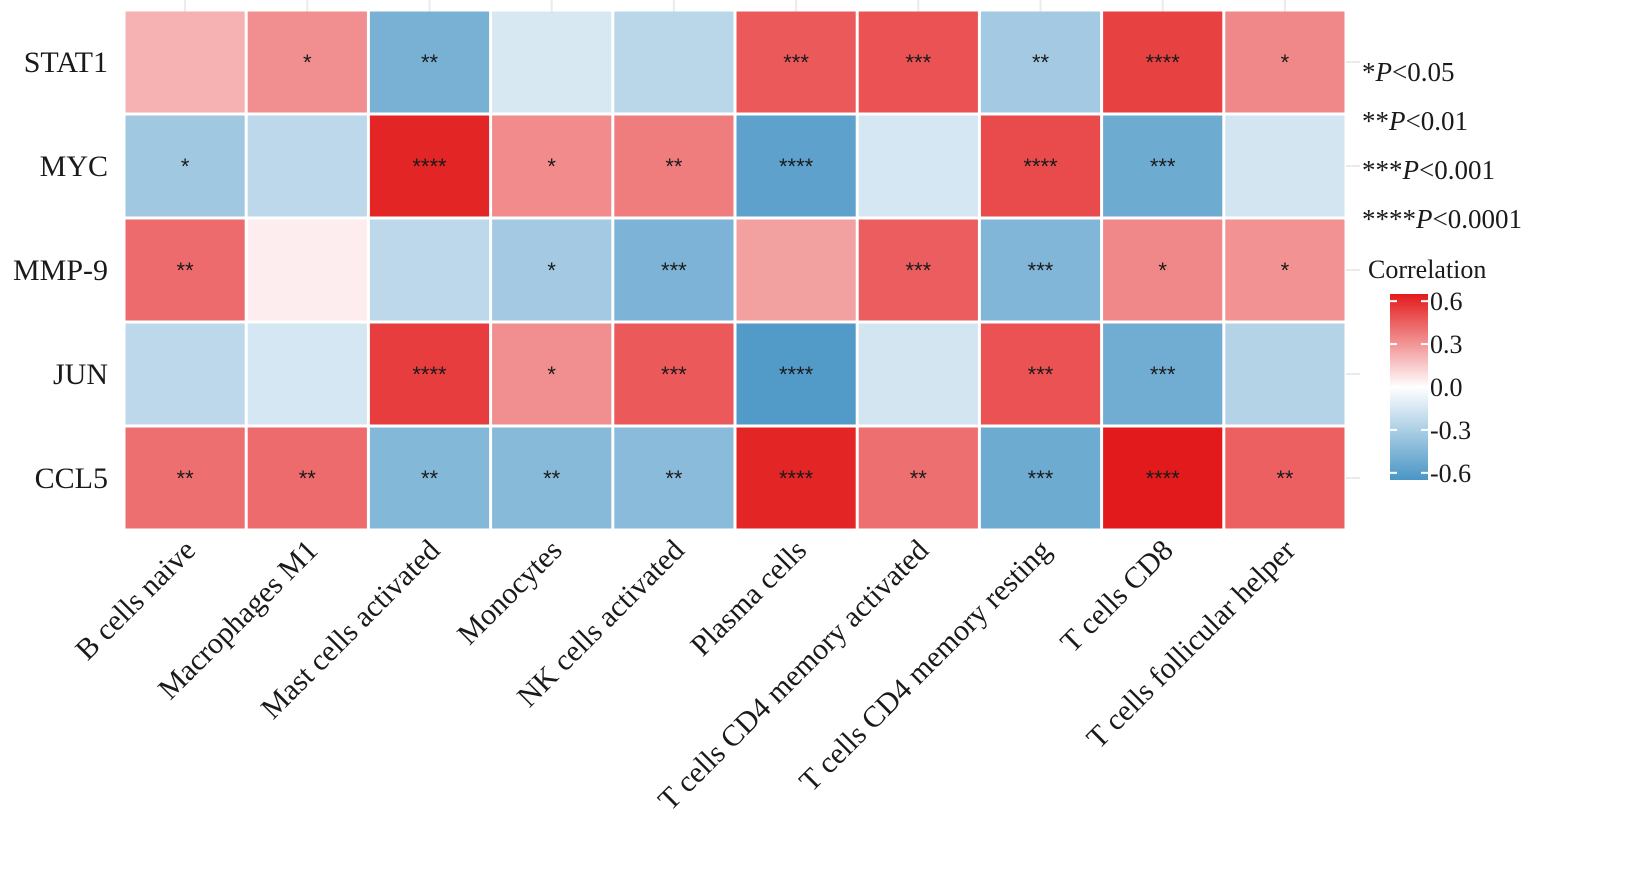 This screenshot has width=1648, height=869. Describe the element at coordinates (1446, 344) in the screenshot. I see `colorbar-tick-label: 0.3` at that location.